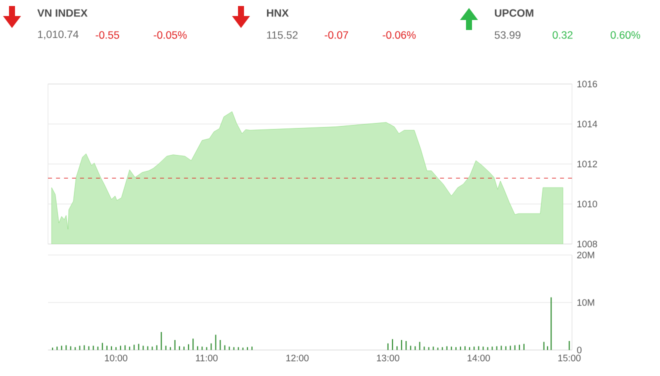 The width and height of the screenshot is (660, 376). Describe the element at coordinates (116, 358) in the screenshot. I see `x-tick-label: 10:00` at that location.